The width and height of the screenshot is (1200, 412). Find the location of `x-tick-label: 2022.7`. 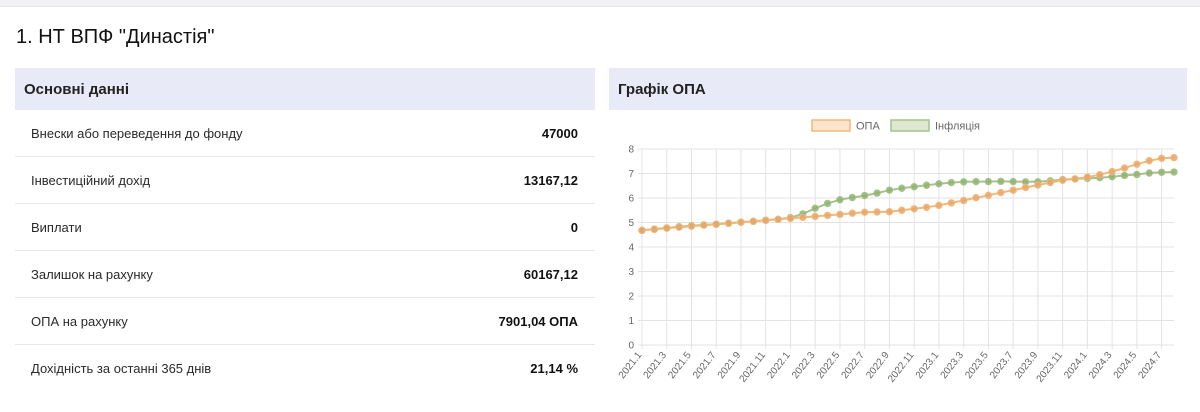

x-tick-label: 2022.7 is located at coordinates (854, 365).